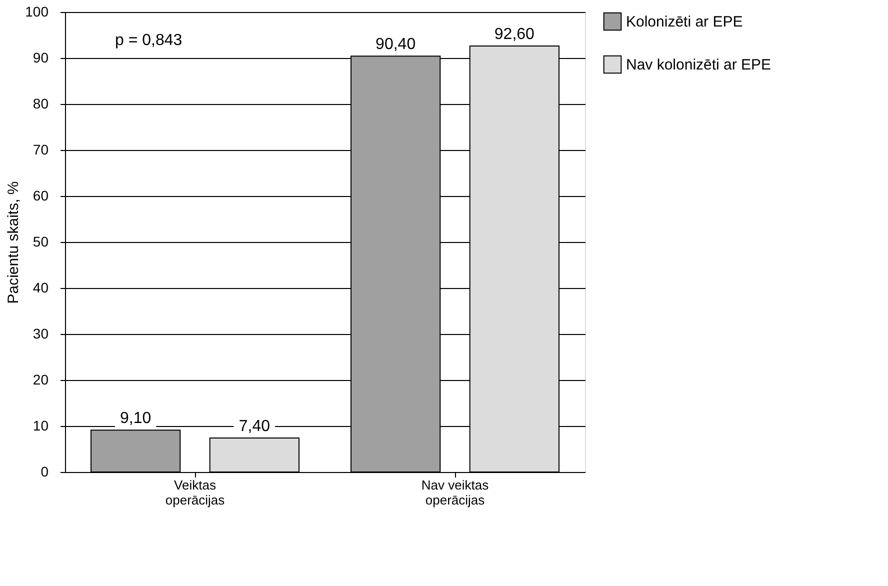 Image resolution: width=888 pixels, height=586 pixels. What do you see at coordinates (148, 40) in the screenshot?
I see `annotation: p = 0,843` at bounding box center [148, 40].